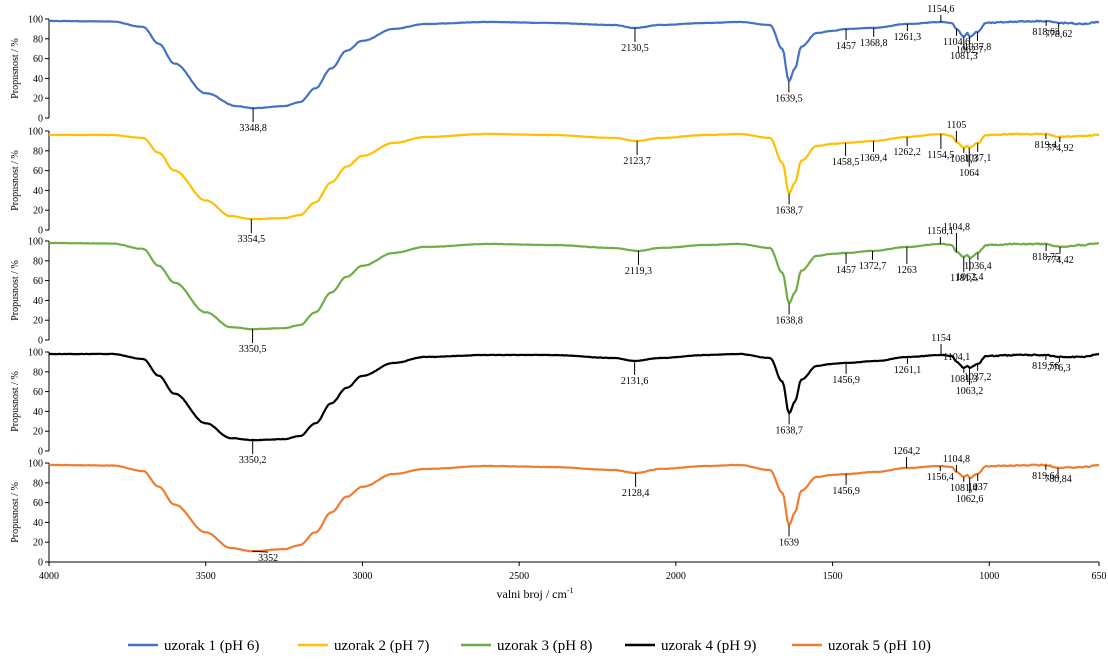  I want to click on x-tick-label: 1000, so click(989, 576).